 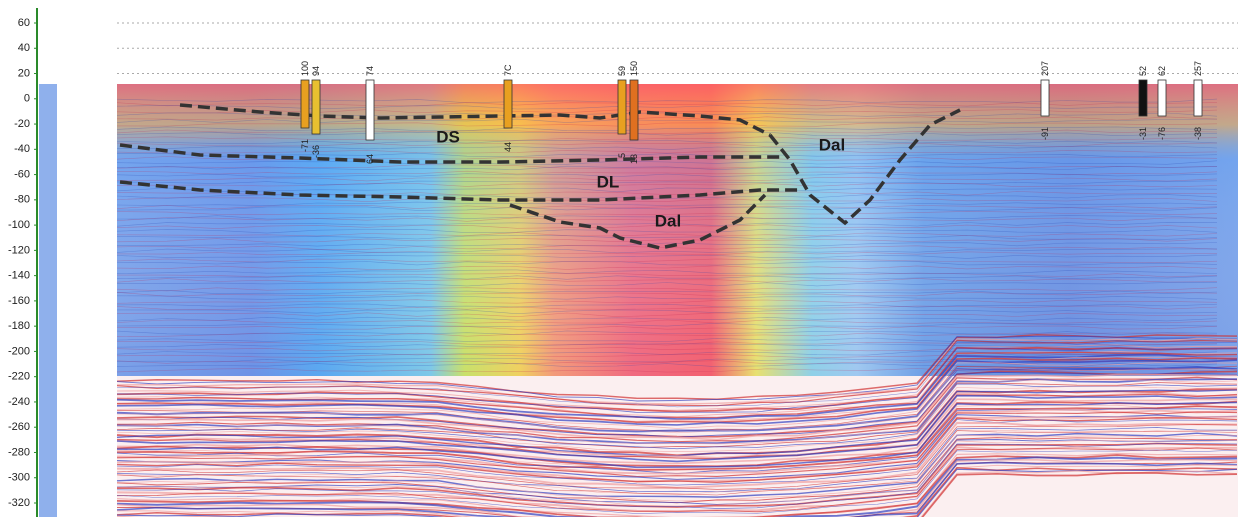 I want to click on y-tick-label: -120, so click(x=19, y=250).